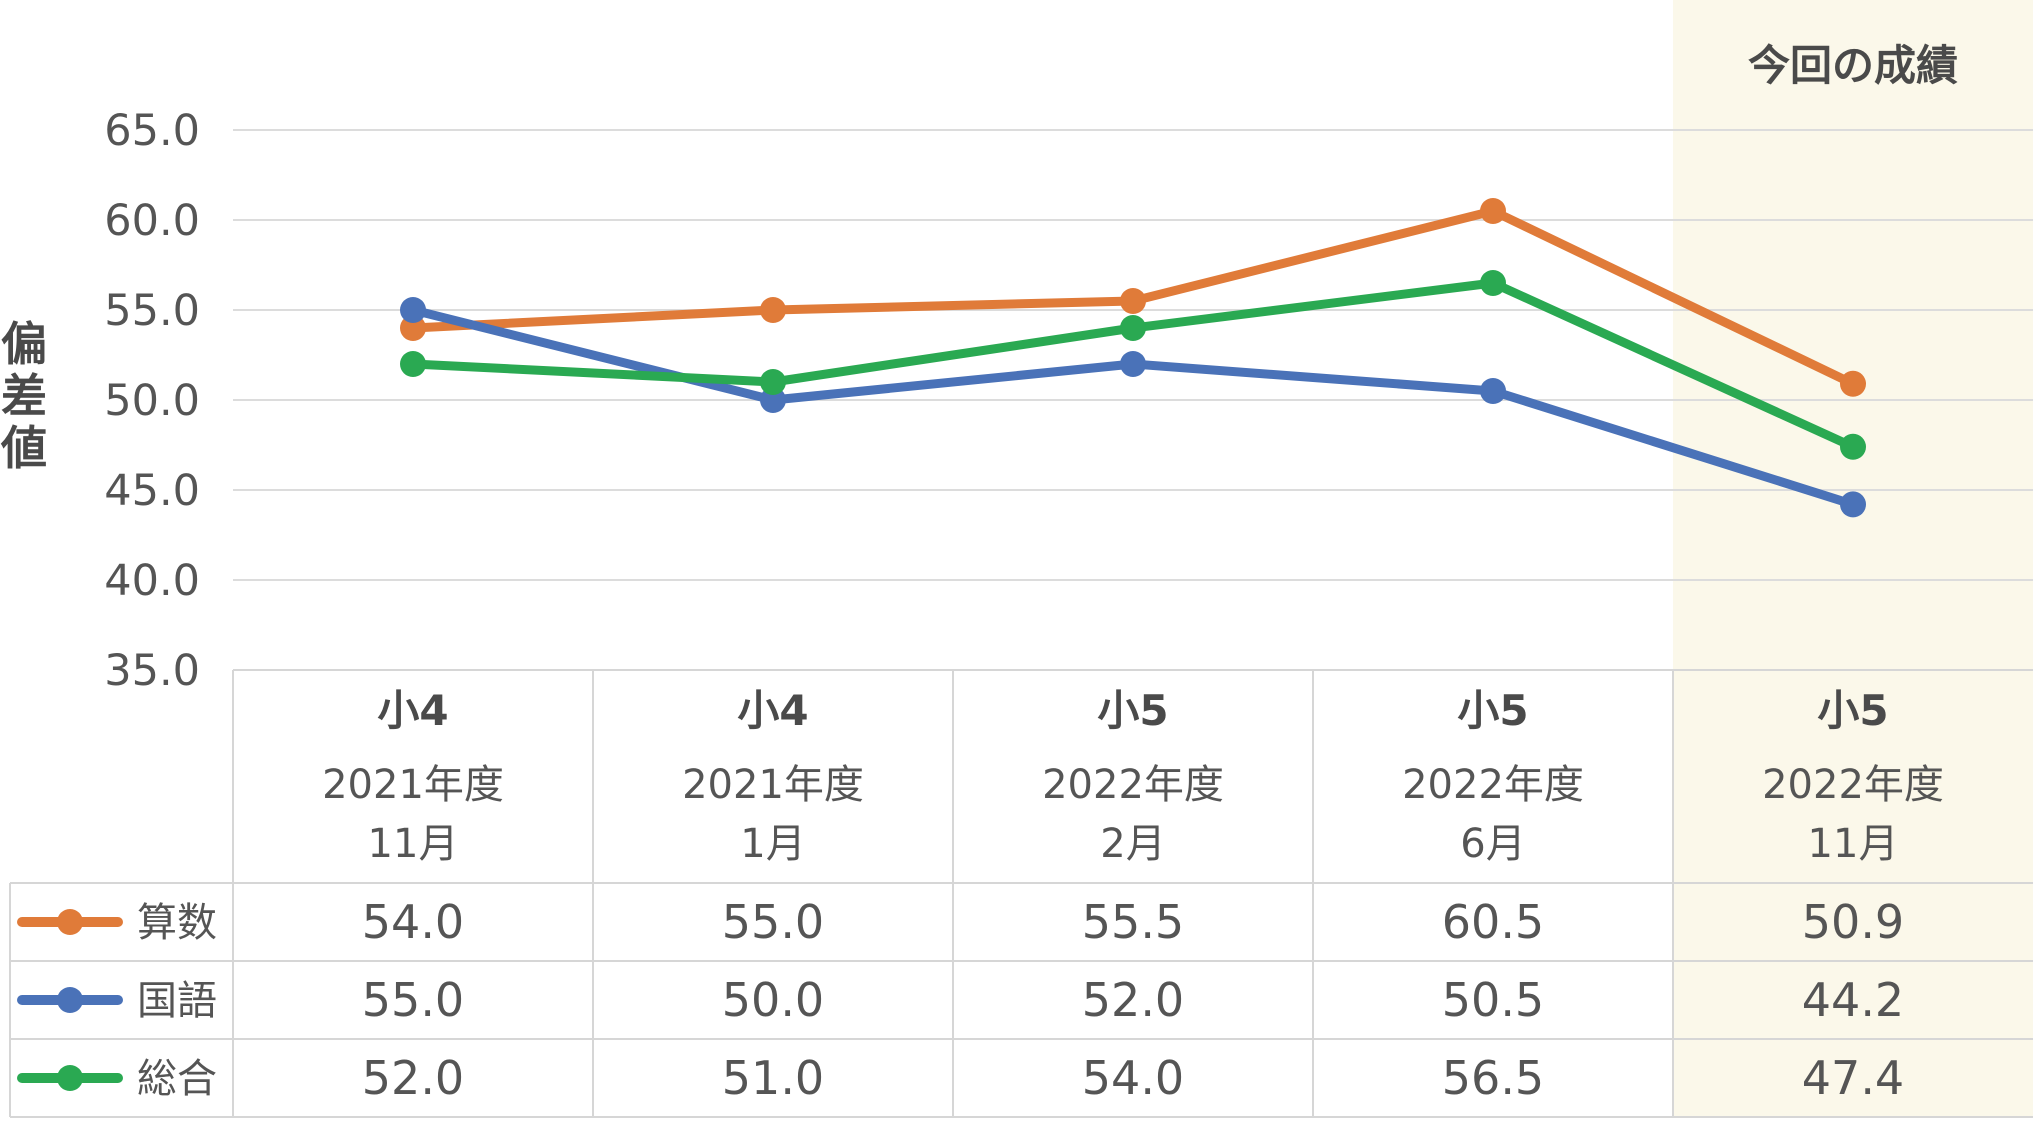 The image size is (2033, 1122). Describe the element at coordinates (773, 1078) in the screenshot. I see `value-cell: 51.0` at that location.